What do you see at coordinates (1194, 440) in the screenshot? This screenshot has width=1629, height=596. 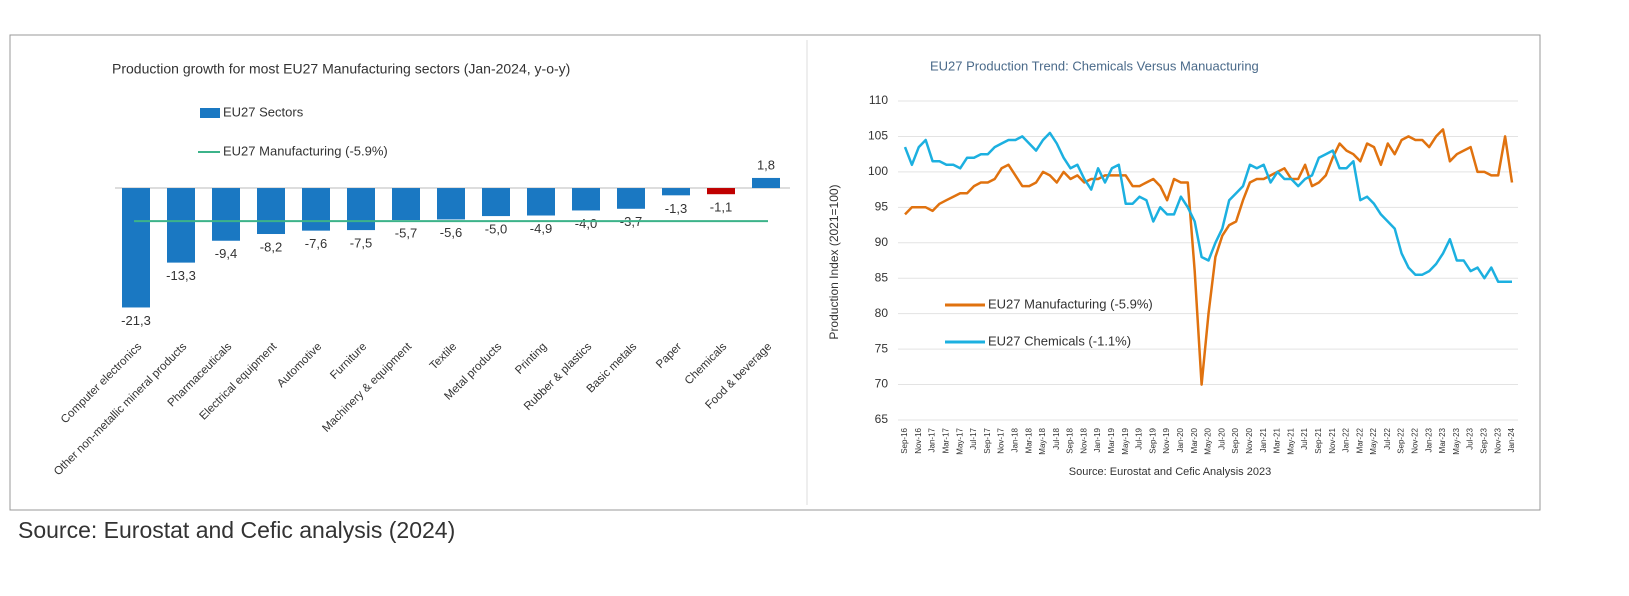 I see `x-tick-label: Mar-20` at bounding box center [1194, 440].